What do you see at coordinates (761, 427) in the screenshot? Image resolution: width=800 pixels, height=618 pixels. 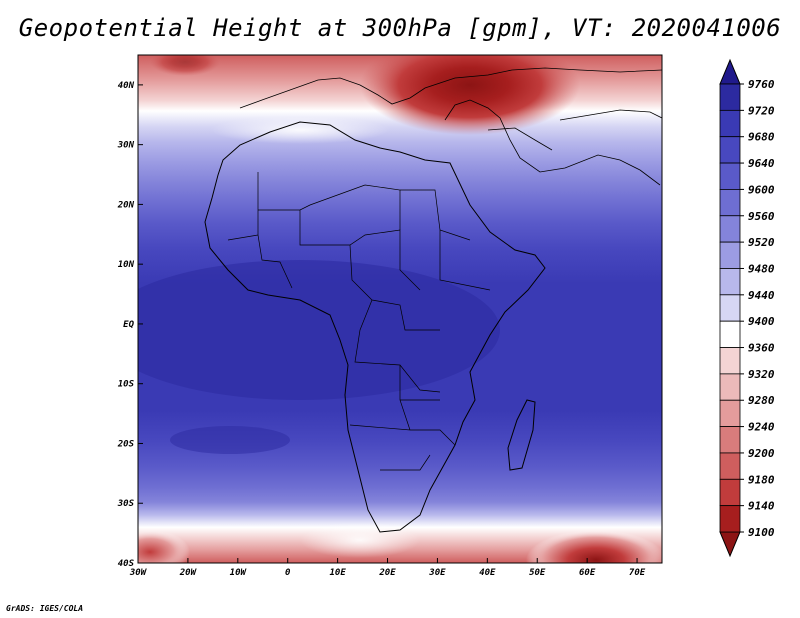 I see `colorbar-label: 9240` at bounding box center [761, 427].